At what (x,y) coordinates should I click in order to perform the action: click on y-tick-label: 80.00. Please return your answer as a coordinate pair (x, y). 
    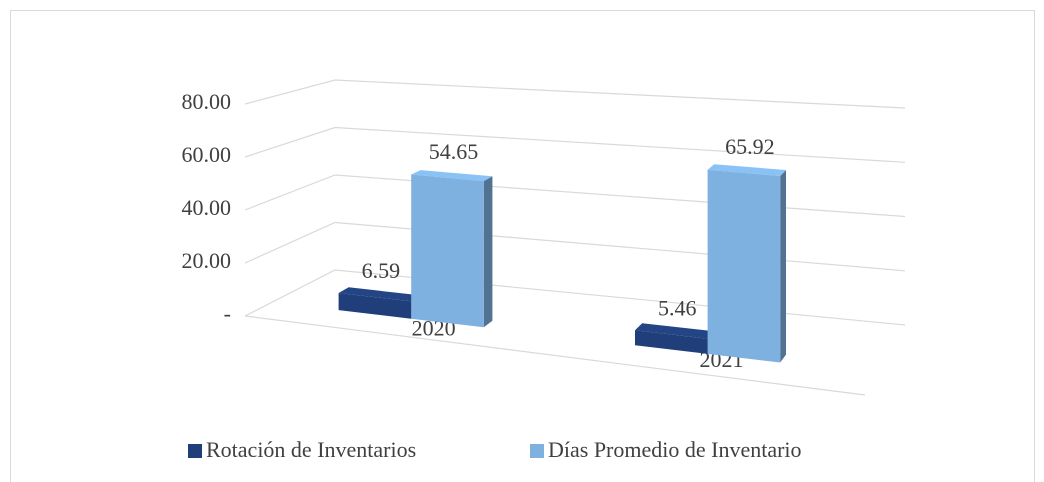
    Looking at the image, I should click on (207, 101).